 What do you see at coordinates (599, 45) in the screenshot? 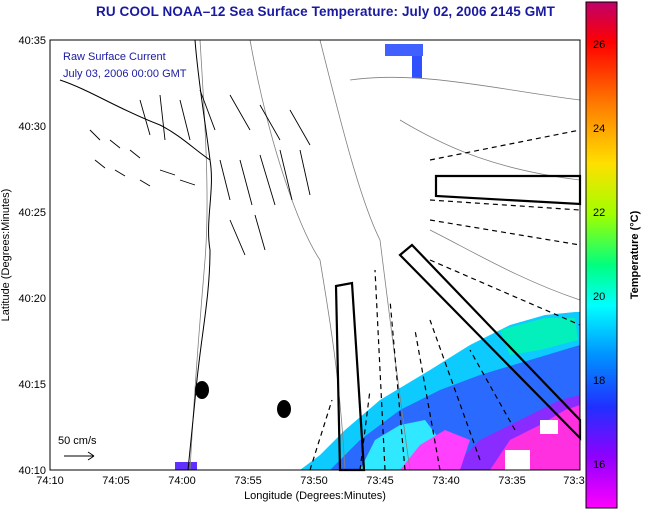
I see `colorbar-tick-label: 26` at bounding box center [599, 45].